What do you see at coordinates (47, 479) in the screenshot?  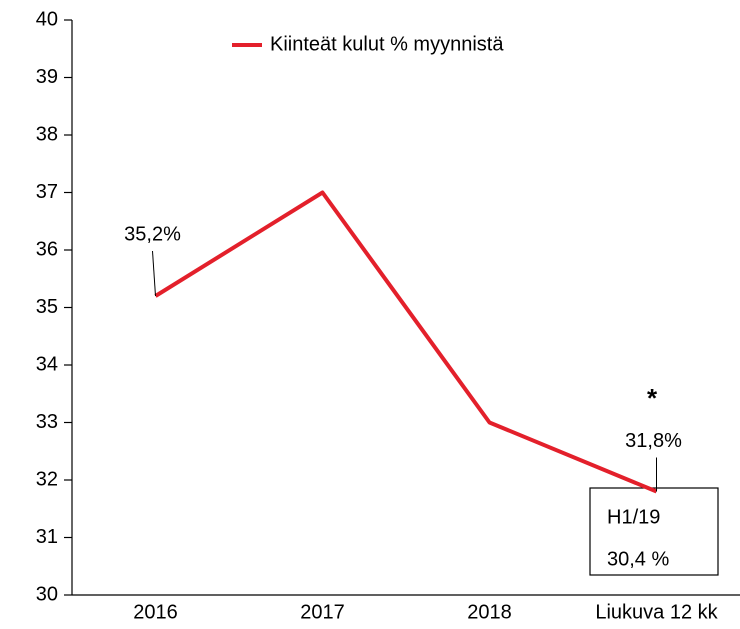 I see `y-tick-label: 32` at bounding box center [47, 479].